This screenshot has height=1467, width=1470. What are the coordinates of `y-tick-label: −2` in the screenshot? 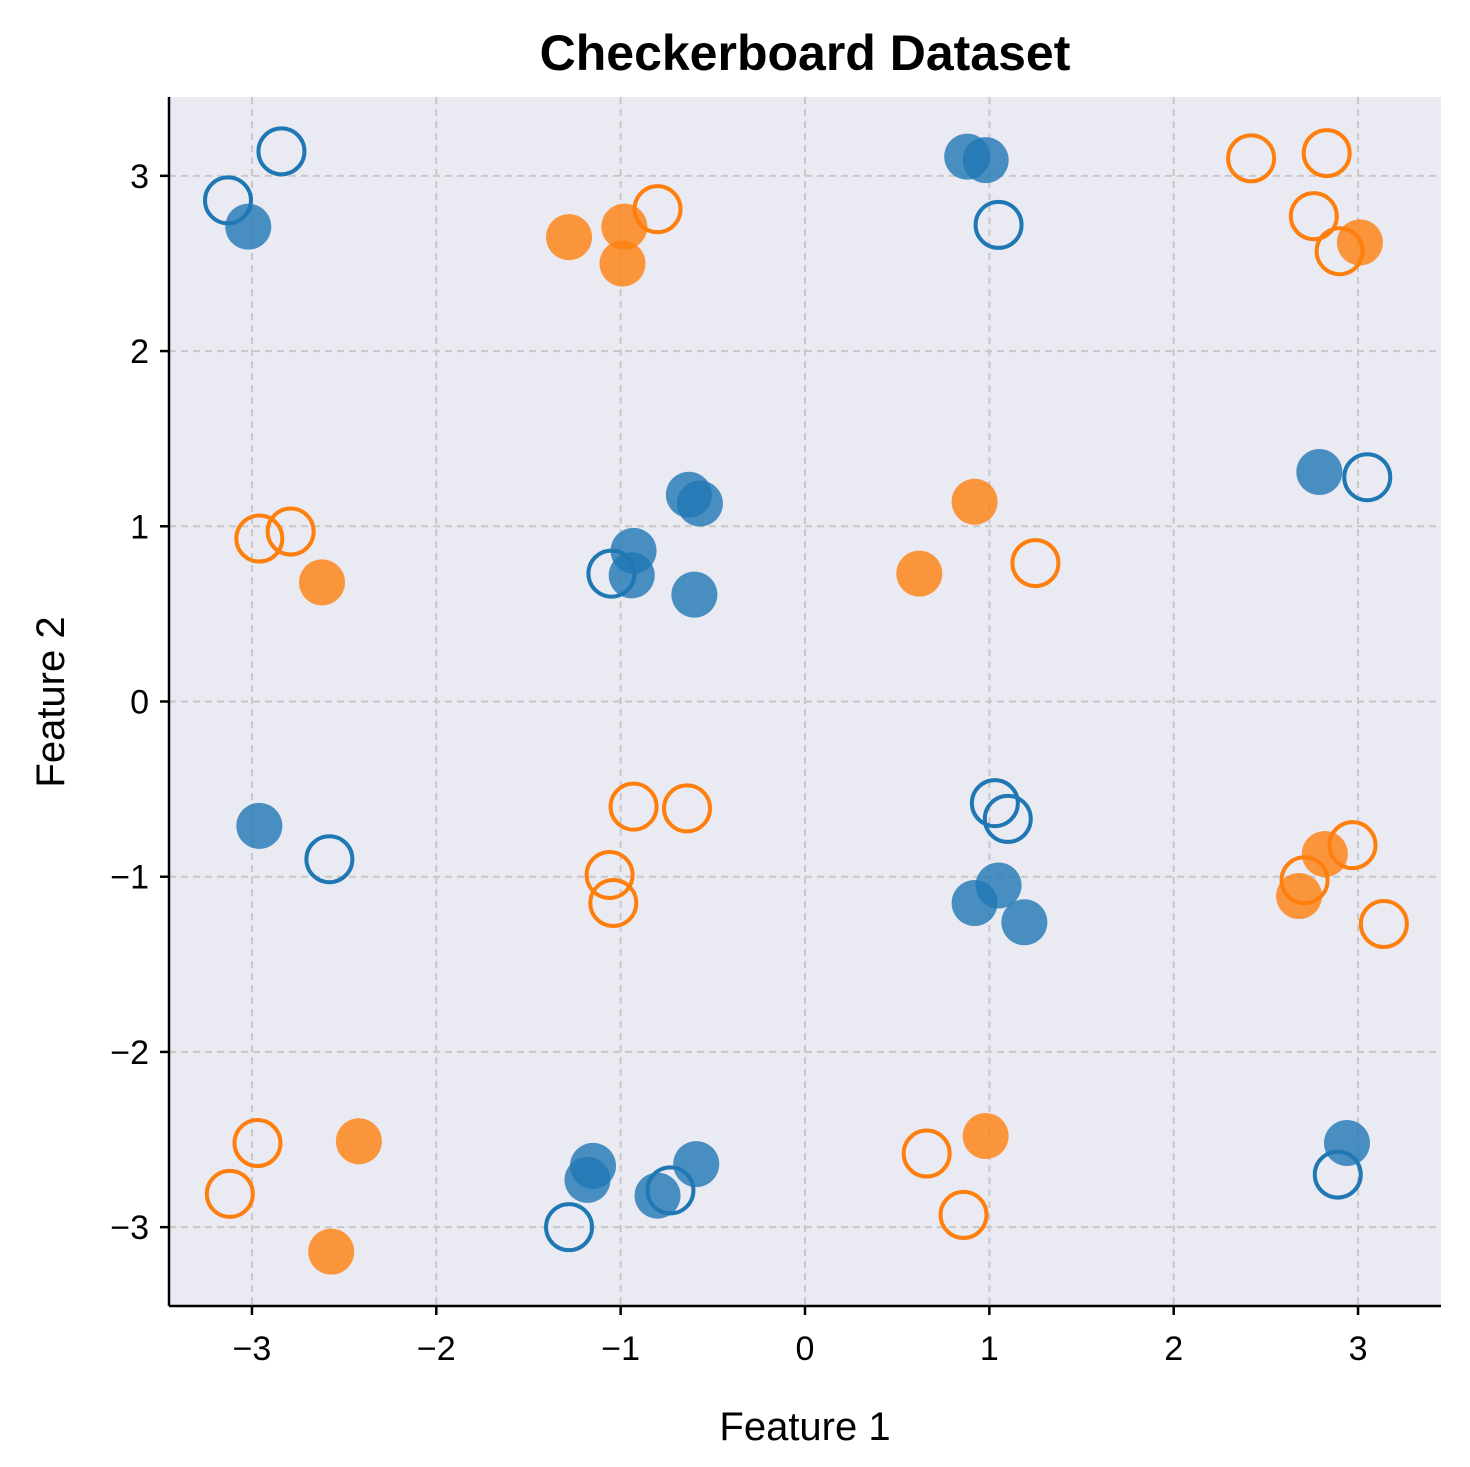 It's located at (129, 1053).